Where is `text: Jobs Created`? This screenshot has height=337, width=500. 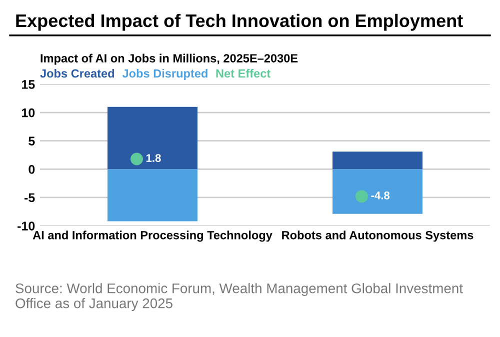
text: Jobs Created is located at coordinates (77, 73).